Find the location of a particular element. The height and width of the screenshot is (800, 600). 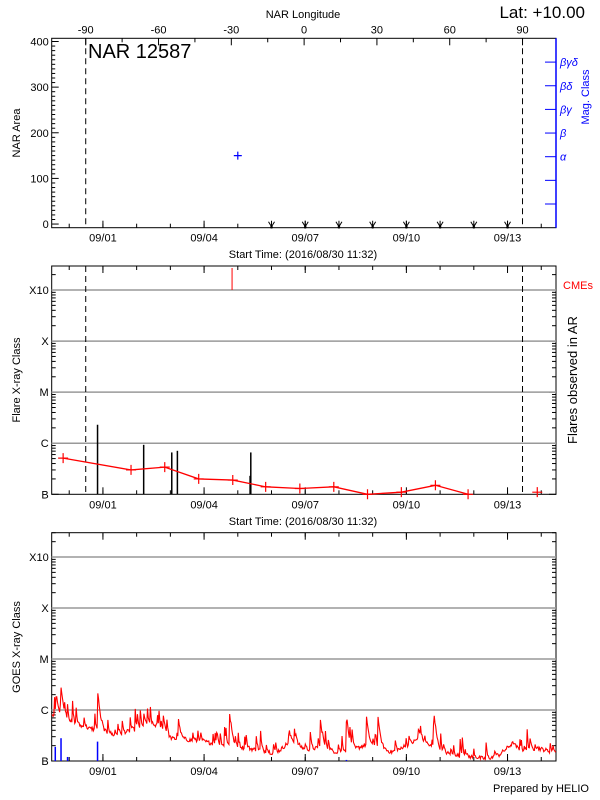

mag-class-tick-label: βγδ is located at coordinates (569, 63).